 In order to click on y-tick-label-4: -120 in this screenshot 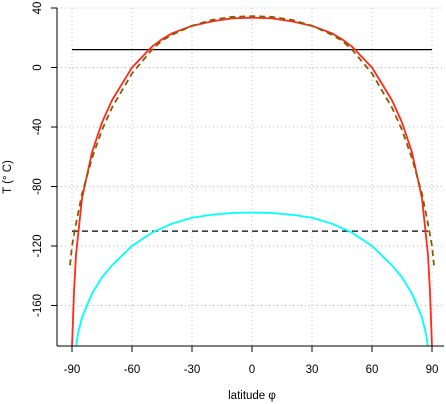, I will do `click(38, 245)`.